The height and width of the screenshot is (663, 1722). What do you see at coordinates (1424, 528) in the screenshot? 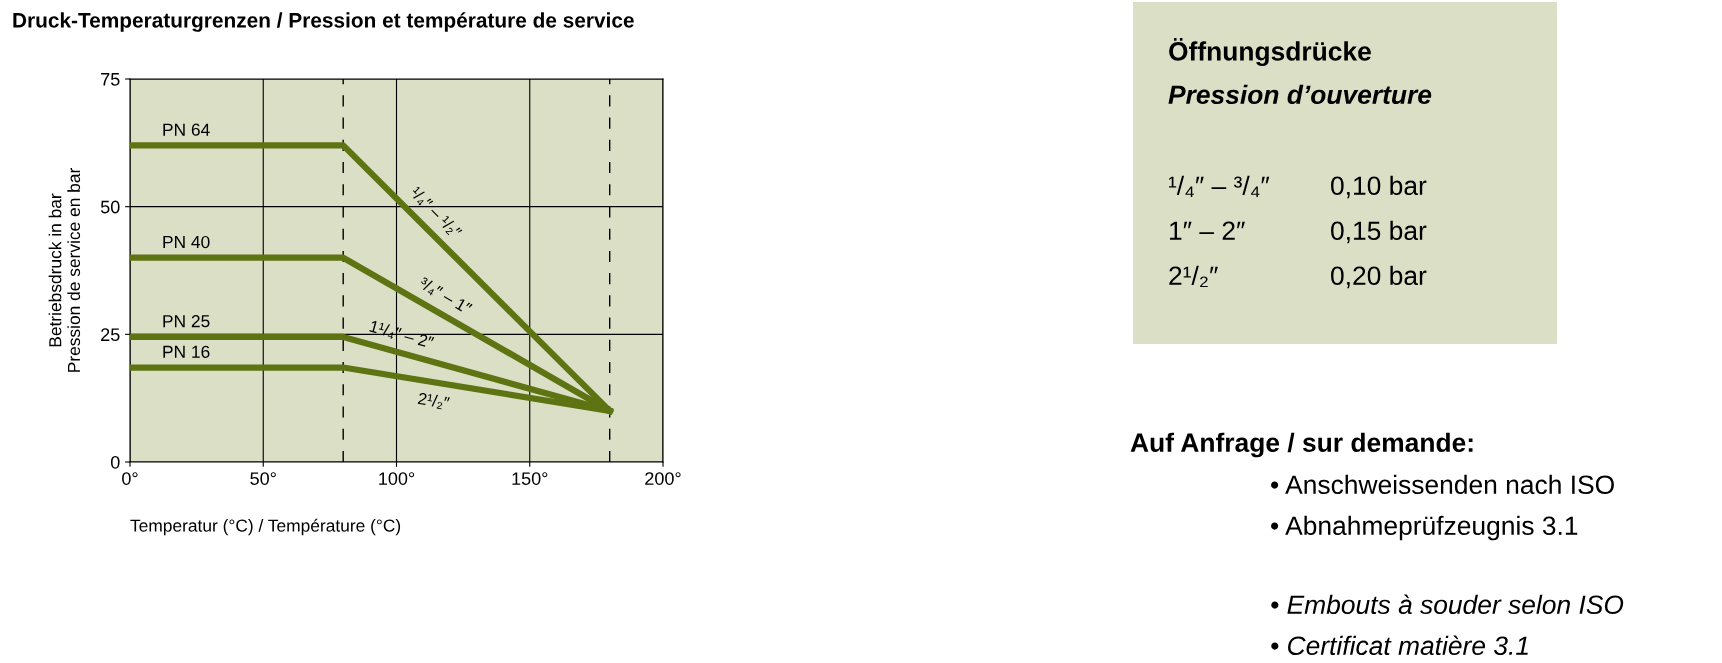
I see `text: • Abnahmeprüfzeugnis 3.1` at bounding box center [1424, 528].